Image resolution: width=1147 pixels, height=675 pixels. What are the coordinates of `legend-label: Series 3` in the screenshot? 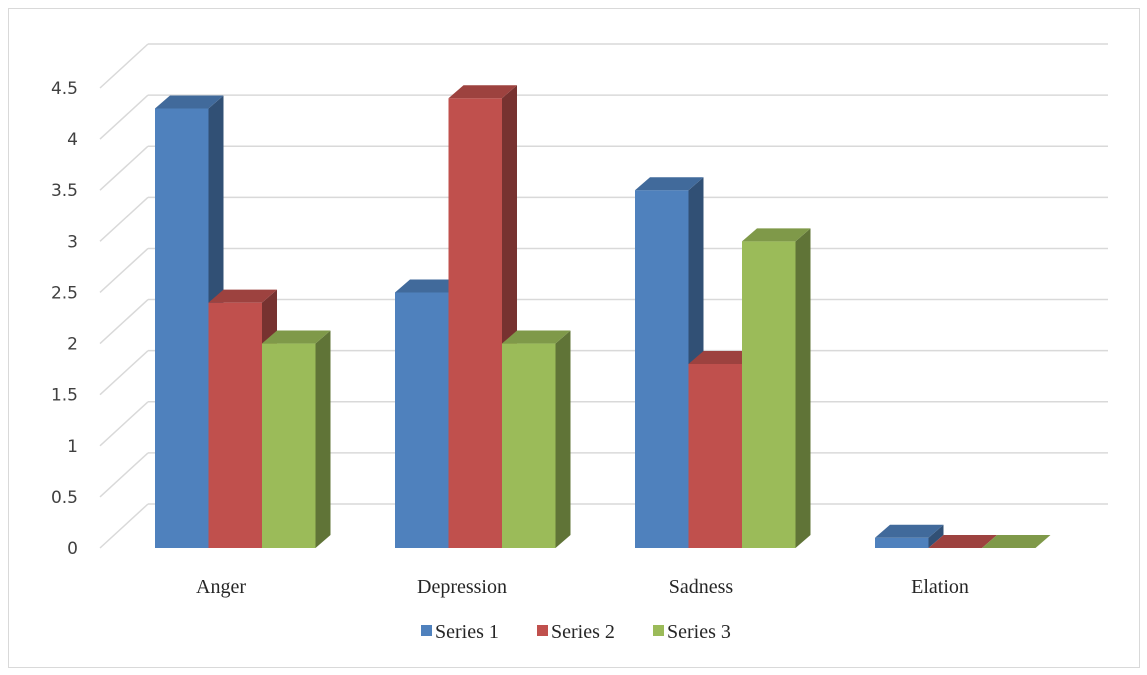 It's located at (699, 632).